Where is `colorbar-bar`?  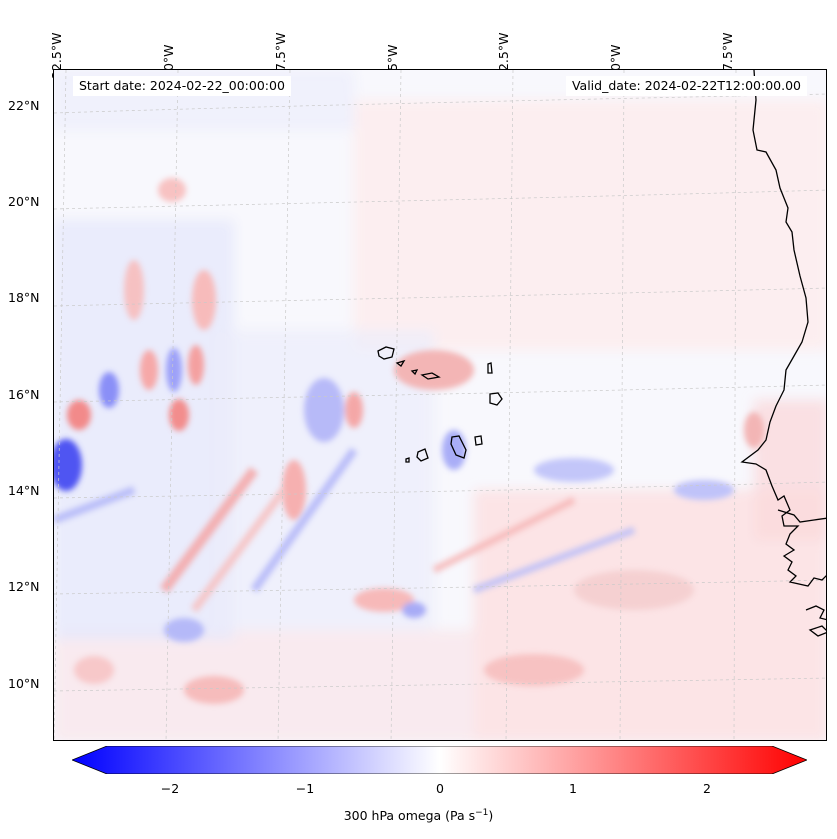 colorbar-bar is located at coordinates (439, 760).